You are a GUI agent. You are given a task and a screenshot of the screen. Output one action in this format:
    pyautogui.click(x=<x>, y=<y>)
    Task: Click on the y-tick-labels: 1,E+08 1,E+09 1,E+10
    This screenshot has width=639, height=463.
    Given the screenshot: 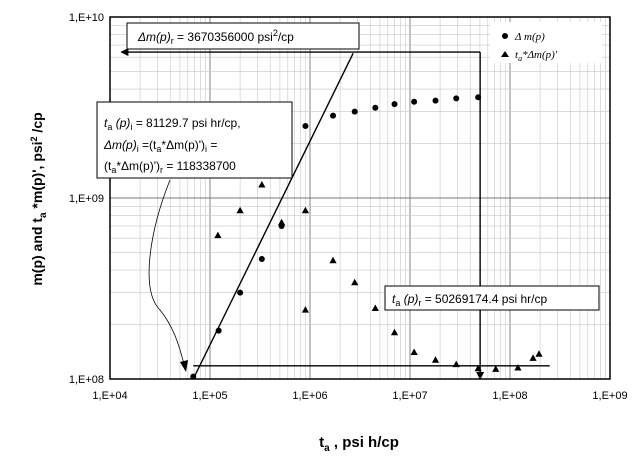 What is the action you would take?
    pyautogui.click(x=86, y=199)
    